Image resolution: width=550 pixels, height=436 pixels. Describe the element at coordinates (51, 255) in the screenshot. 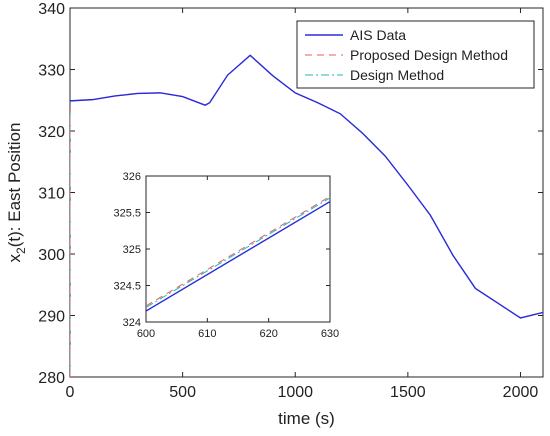

I see `main-ytick-label: 300` at that location.